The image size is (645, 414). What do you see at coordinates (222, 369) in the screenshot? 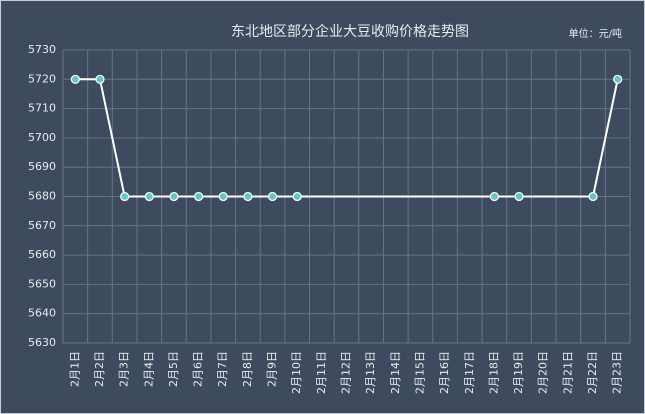
I see `x-tick-label: 2月7日` at bounding box center [222, 369].